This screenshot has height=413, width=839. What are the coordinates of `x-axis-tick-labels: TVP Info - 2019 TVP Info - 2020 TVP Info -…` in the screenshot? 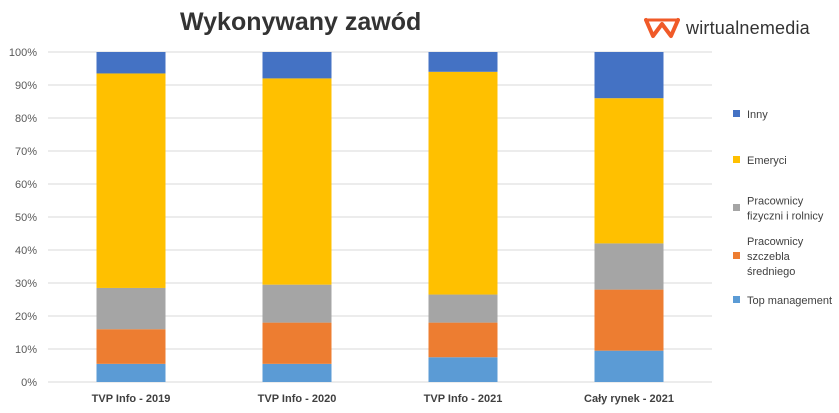 It's located at (383, 399).